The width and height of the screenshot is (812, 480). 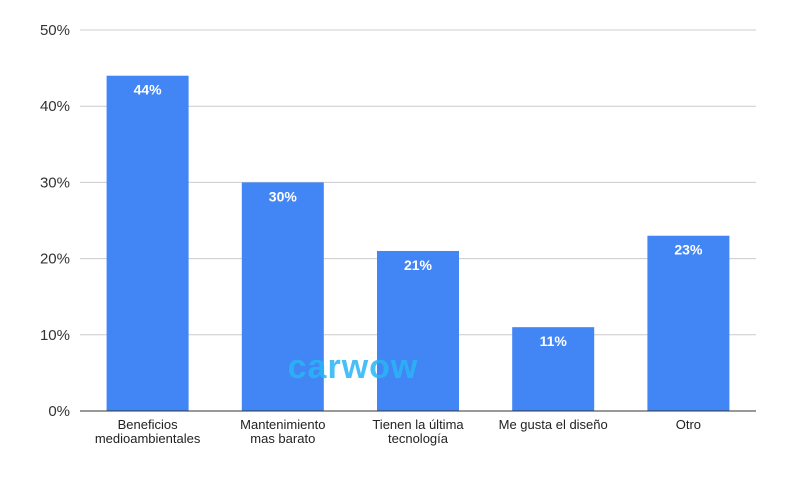 What do you see at coordinates (353, 367) in the screenshot?
I see `watermark-logo: carwow` at bounding box center [353, 367].